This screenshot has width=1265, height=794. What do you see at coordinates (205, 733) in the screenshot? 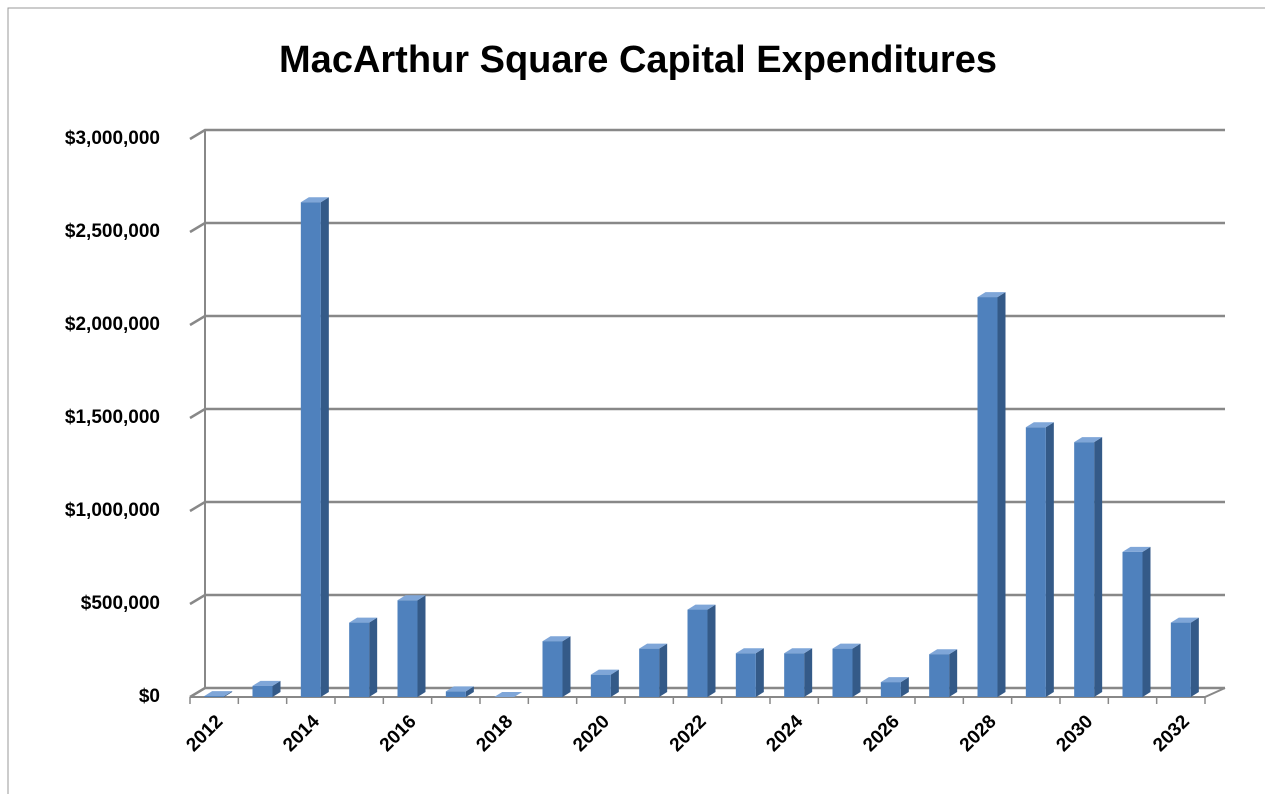
I see `x-tick-label: 2012` at bounding box center [205, 733].